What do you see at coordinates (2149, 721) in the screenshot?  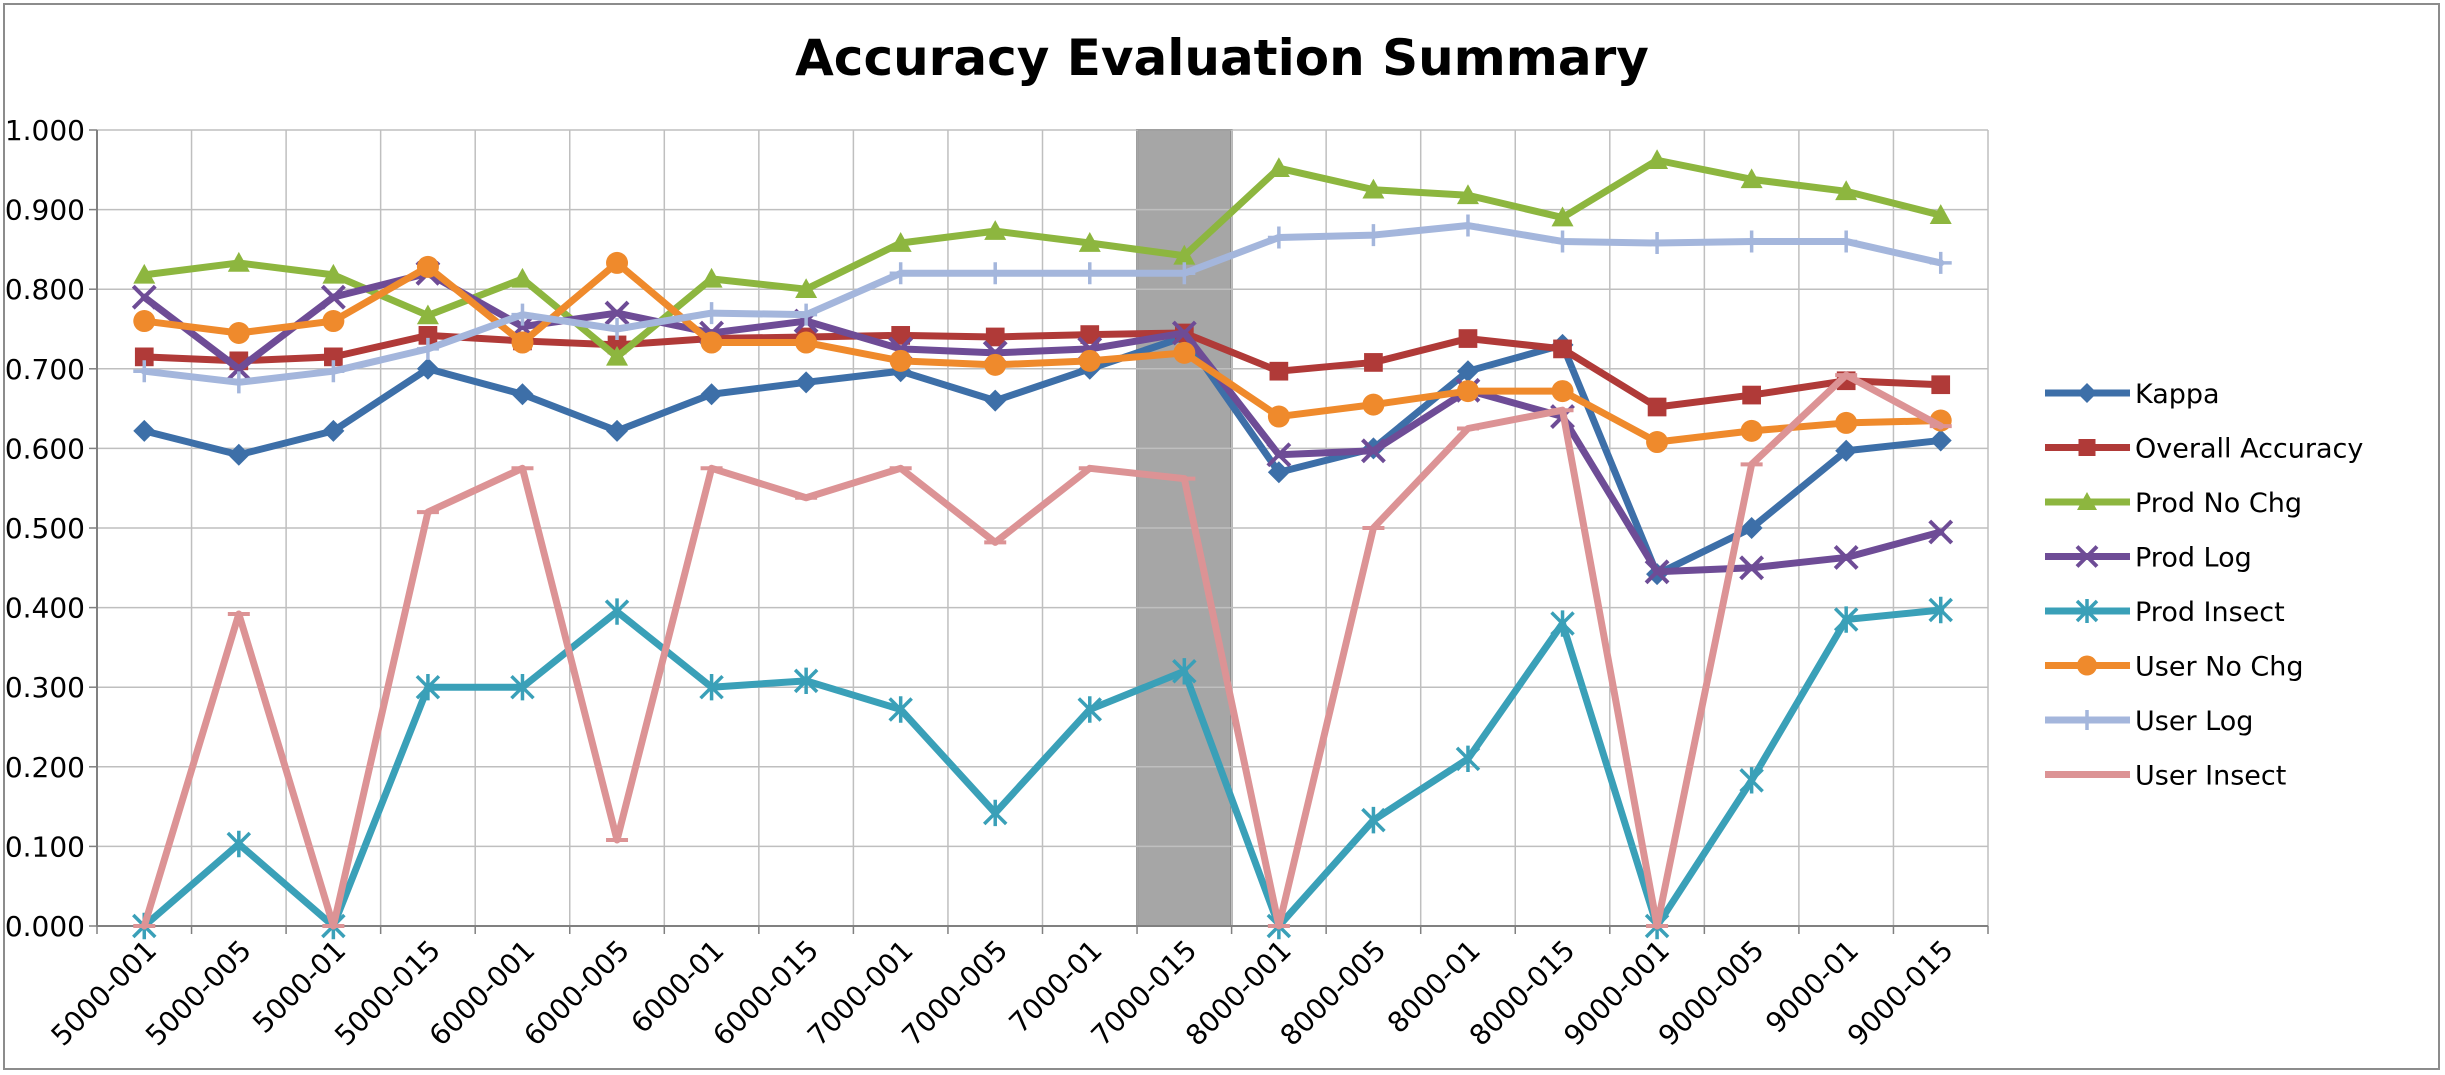 I see `legend-item: User Log` at bounding box center [2149, 721].